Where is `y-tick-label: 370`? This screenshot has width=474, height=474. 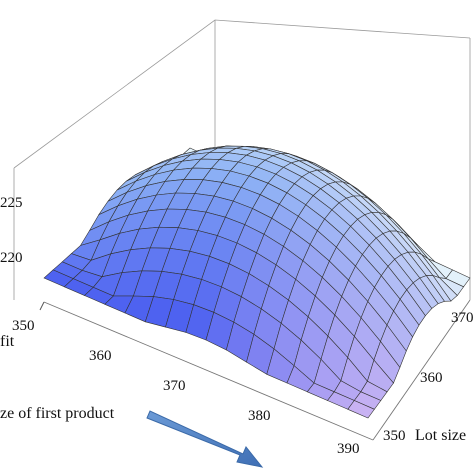 y-tick-label: 370 is located at coordinates (462, 318).